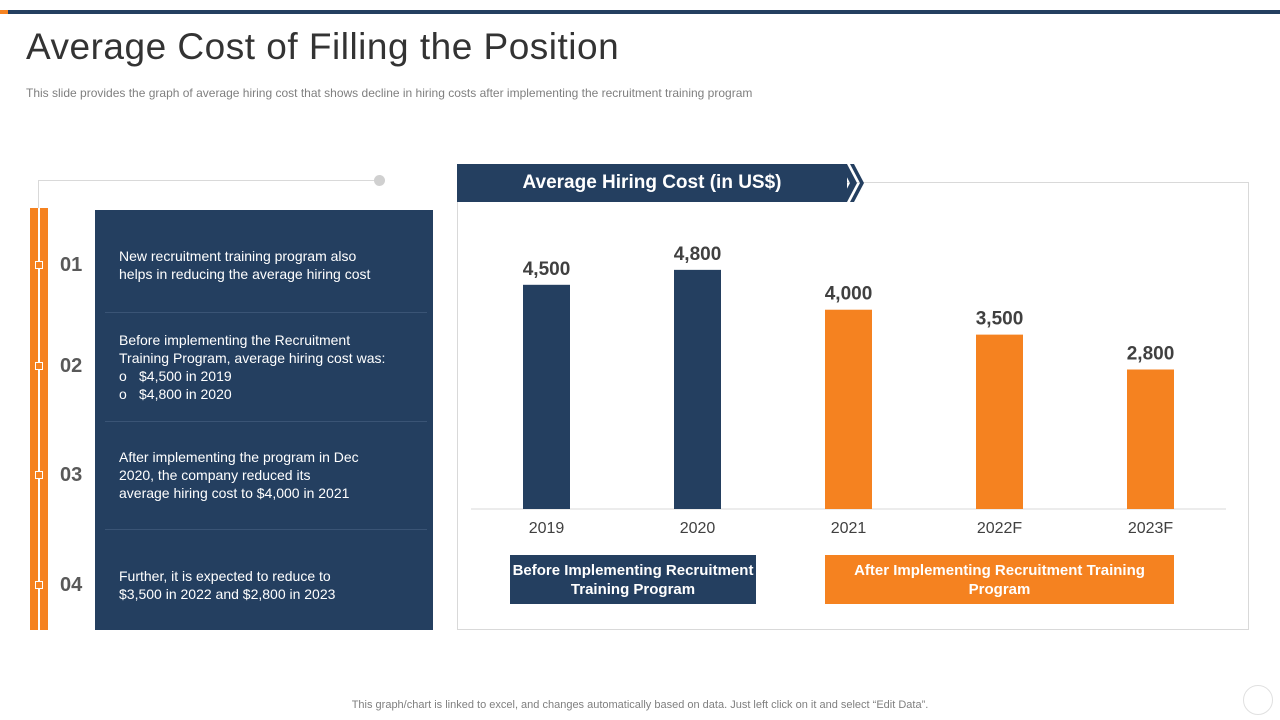  What do you see at coordinates (849, 528) in the screenshot?
I see `x-tick-2021: 2021` at bounding box center [849, 528].